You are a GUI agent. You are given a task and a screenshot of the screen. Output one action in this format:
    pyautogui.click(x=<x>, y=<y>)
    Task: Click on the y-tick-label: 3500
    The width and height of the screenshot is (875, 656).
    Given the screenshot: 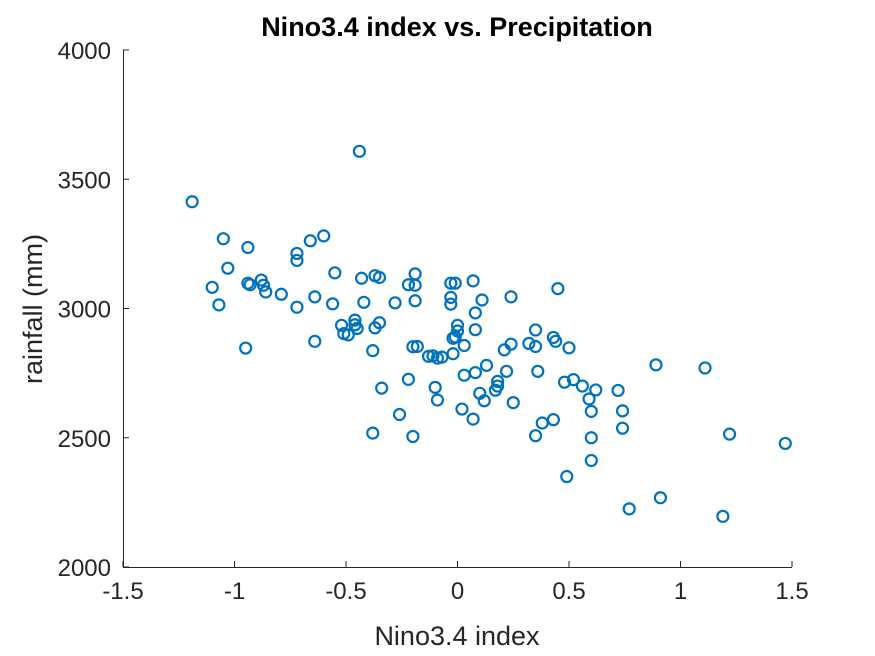 What is the action you would take?
    pyautogui.click(x=84, y=180)
    